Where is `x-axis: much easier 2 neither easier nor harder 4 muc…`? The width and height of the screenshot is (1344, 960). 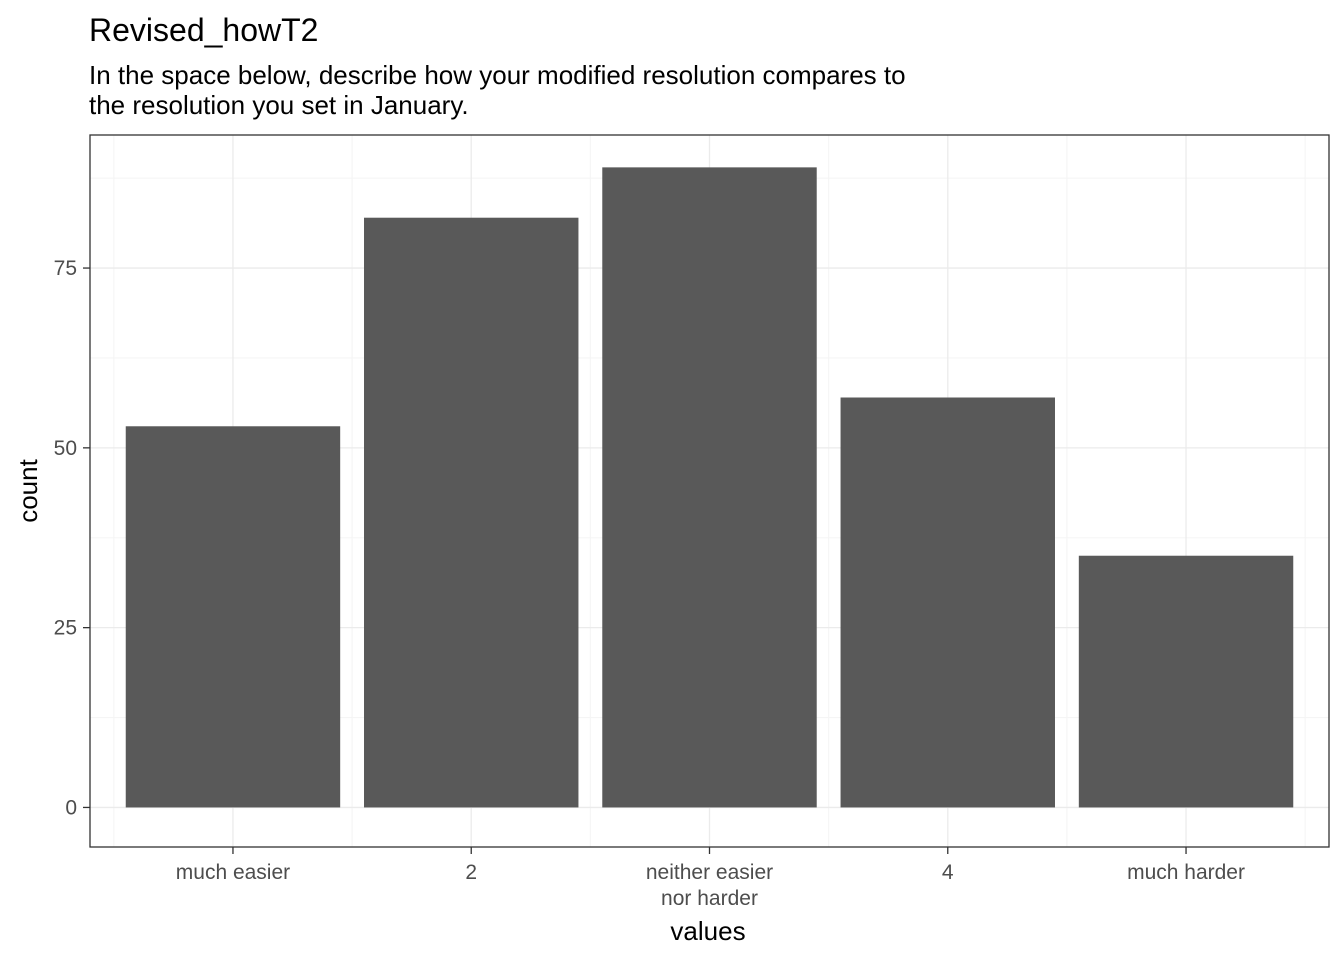
x-axis: much easier 2 neither easier nor harder 4 muc… is located at coordinates (710, 878).